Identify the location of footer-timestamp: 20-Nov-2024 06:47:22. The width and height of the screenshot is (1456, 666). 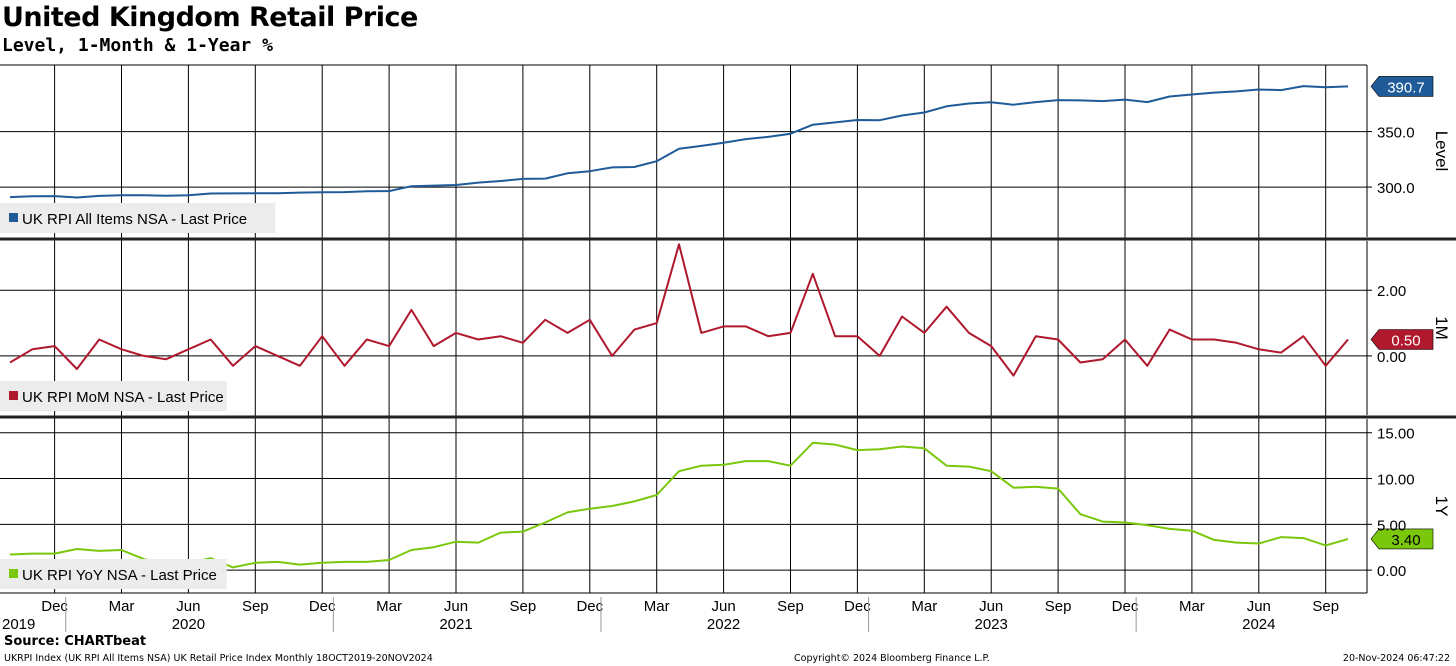
(1396, 658).